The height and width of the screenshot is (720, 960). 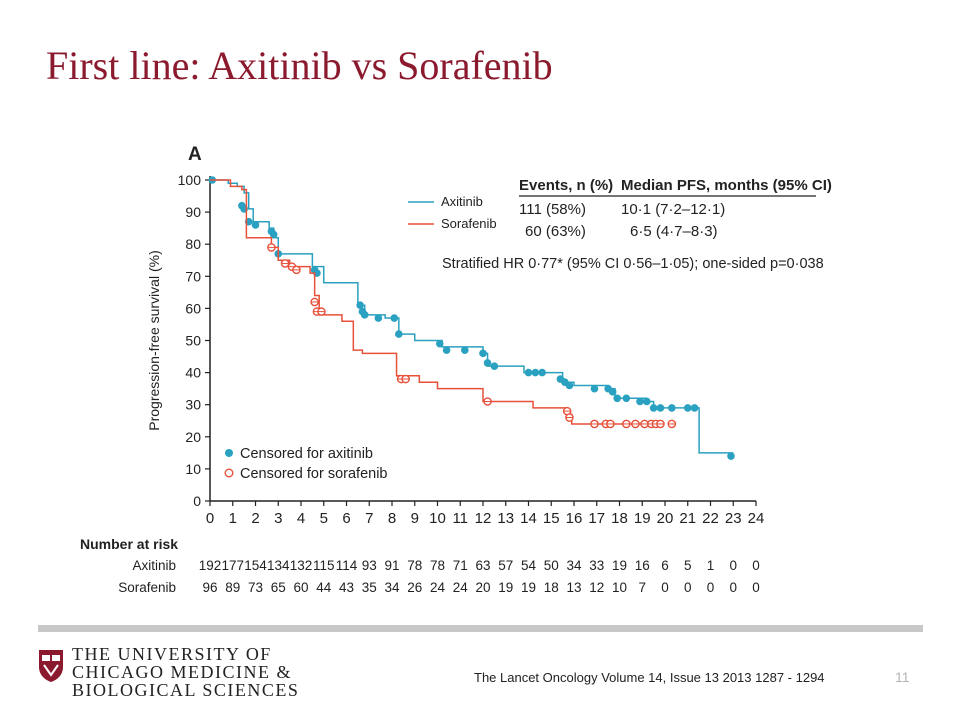 What do you see at coordinates (437, 518) in the screenshot?
I see `x-tick-label: 10` at bounding box center [437, 518].